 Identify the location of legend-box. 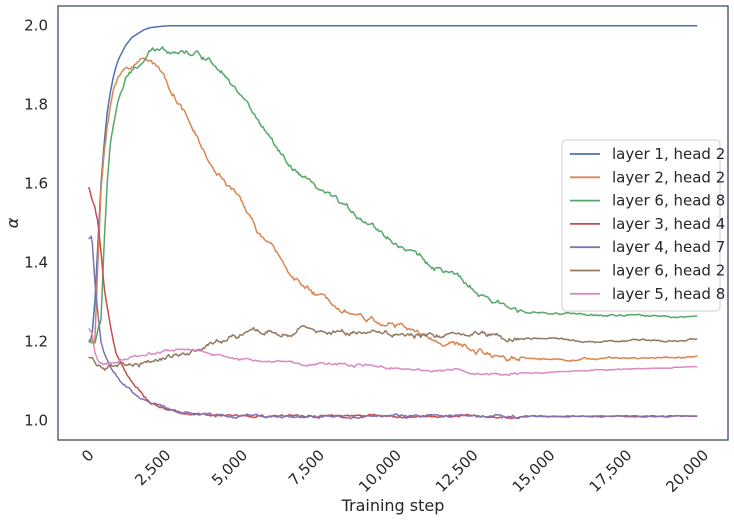
(641, 225).